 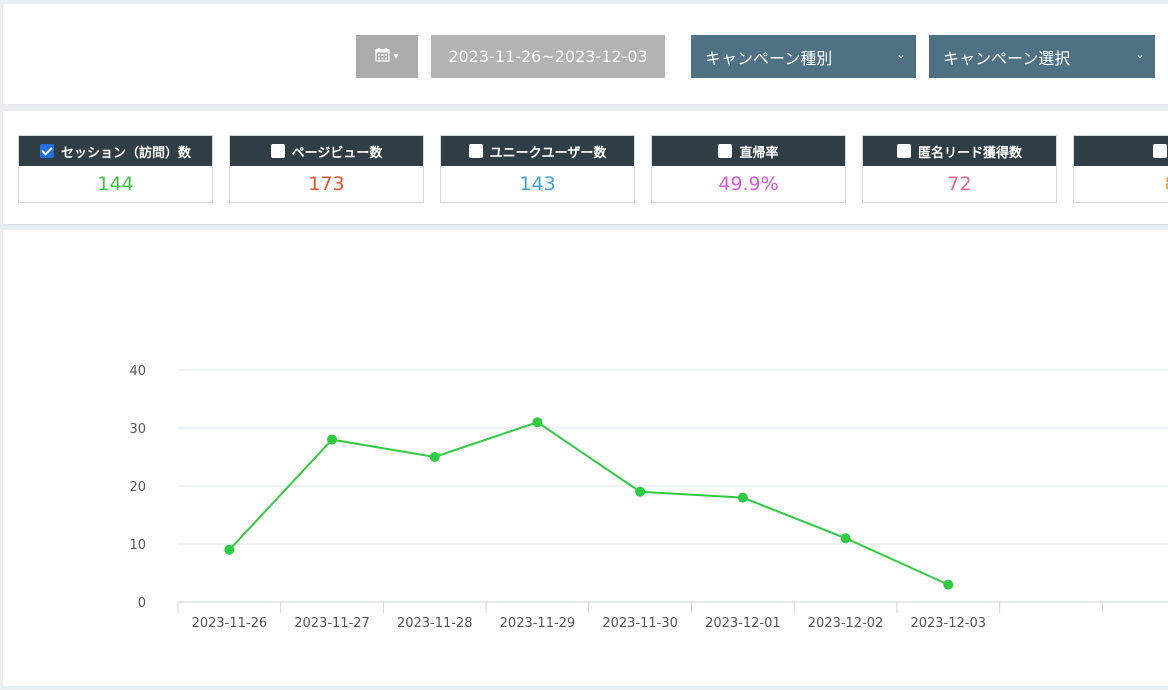 I want to click on caret-down-icon: ▾, so click(x=396, y=56).